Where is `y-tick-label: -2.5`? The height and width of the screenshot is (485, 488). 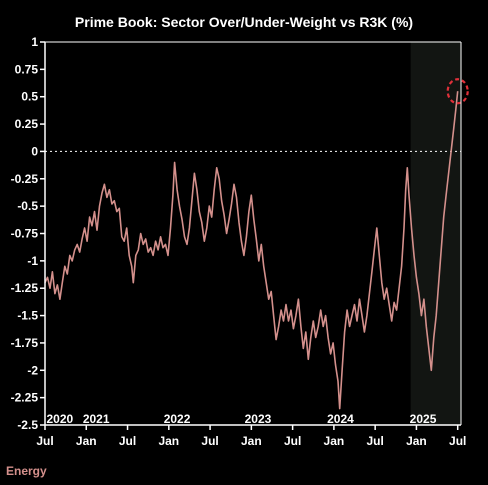 y-tick-label: -2.5 is located at coordinates (27, 425).